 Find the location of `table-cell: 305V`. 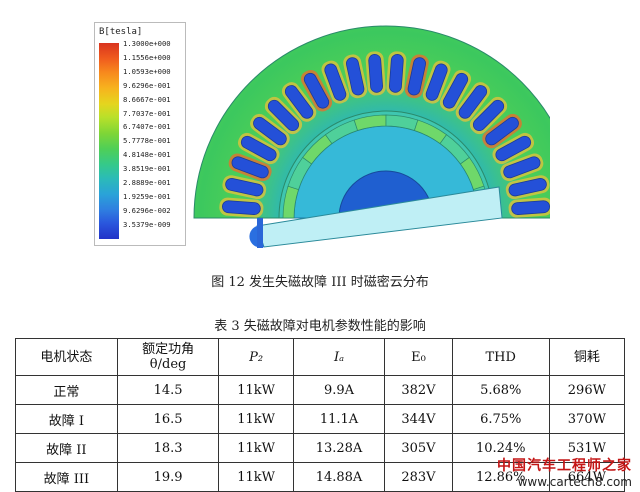

table-cell: 305V is located at coordinates (418, 448).